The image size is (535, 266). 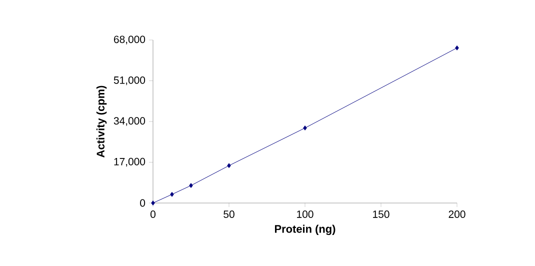 I want to click on y-tick-label: 17,000, so click(x=130, y=162).